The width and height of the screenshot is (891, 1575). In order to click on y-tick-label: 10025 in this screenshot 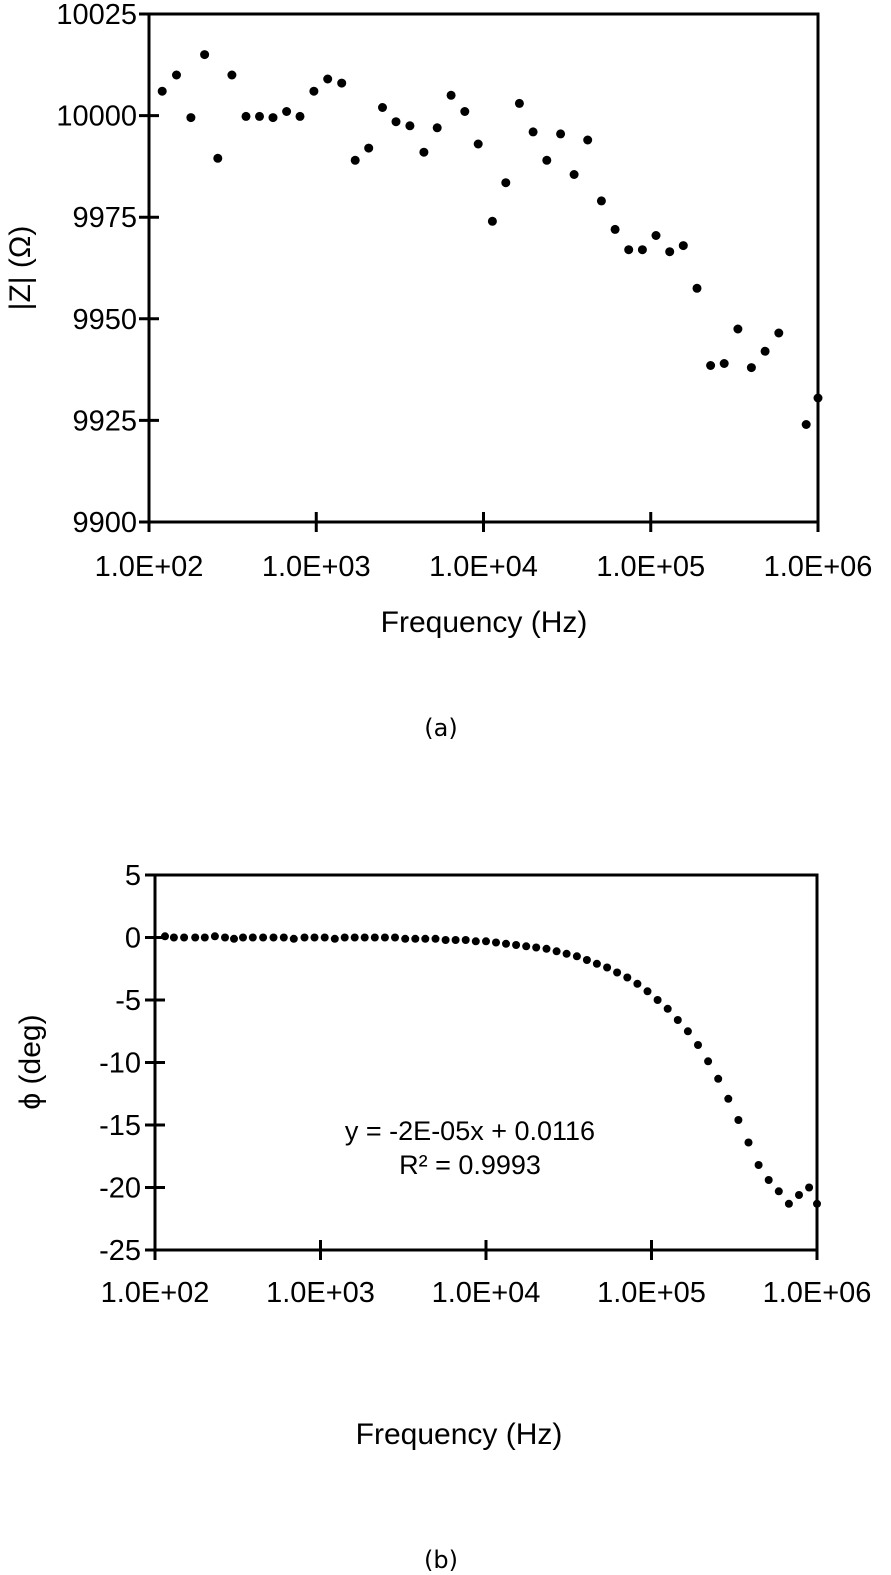, I will do `click(96, 15)`.